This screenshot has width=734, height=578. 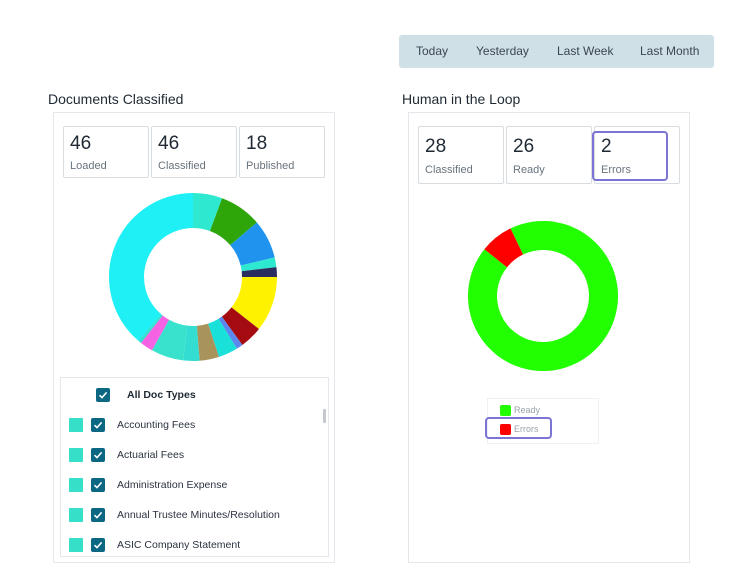 What do you see at coordinates (549, 155) in the screenshot?
I see `hitl-ready-stat: 26 Ready` at bounding box center [549, 155].